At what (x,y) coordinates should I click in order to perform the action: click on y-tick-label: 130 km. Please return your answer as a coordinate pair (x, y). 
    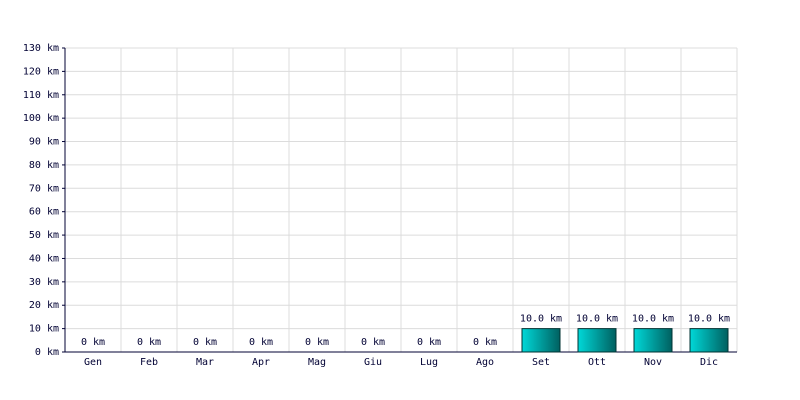
    Looking at the image, I should click on (41, 48).